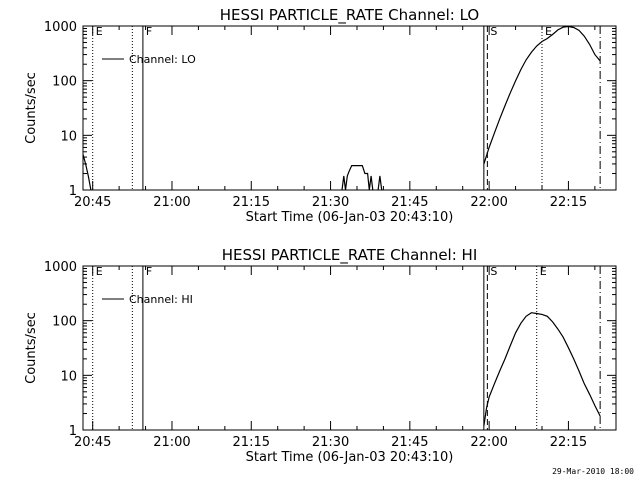 The image size is (640, 480). I want to click on legend-entry: Channel: HI, so click(161, 299).